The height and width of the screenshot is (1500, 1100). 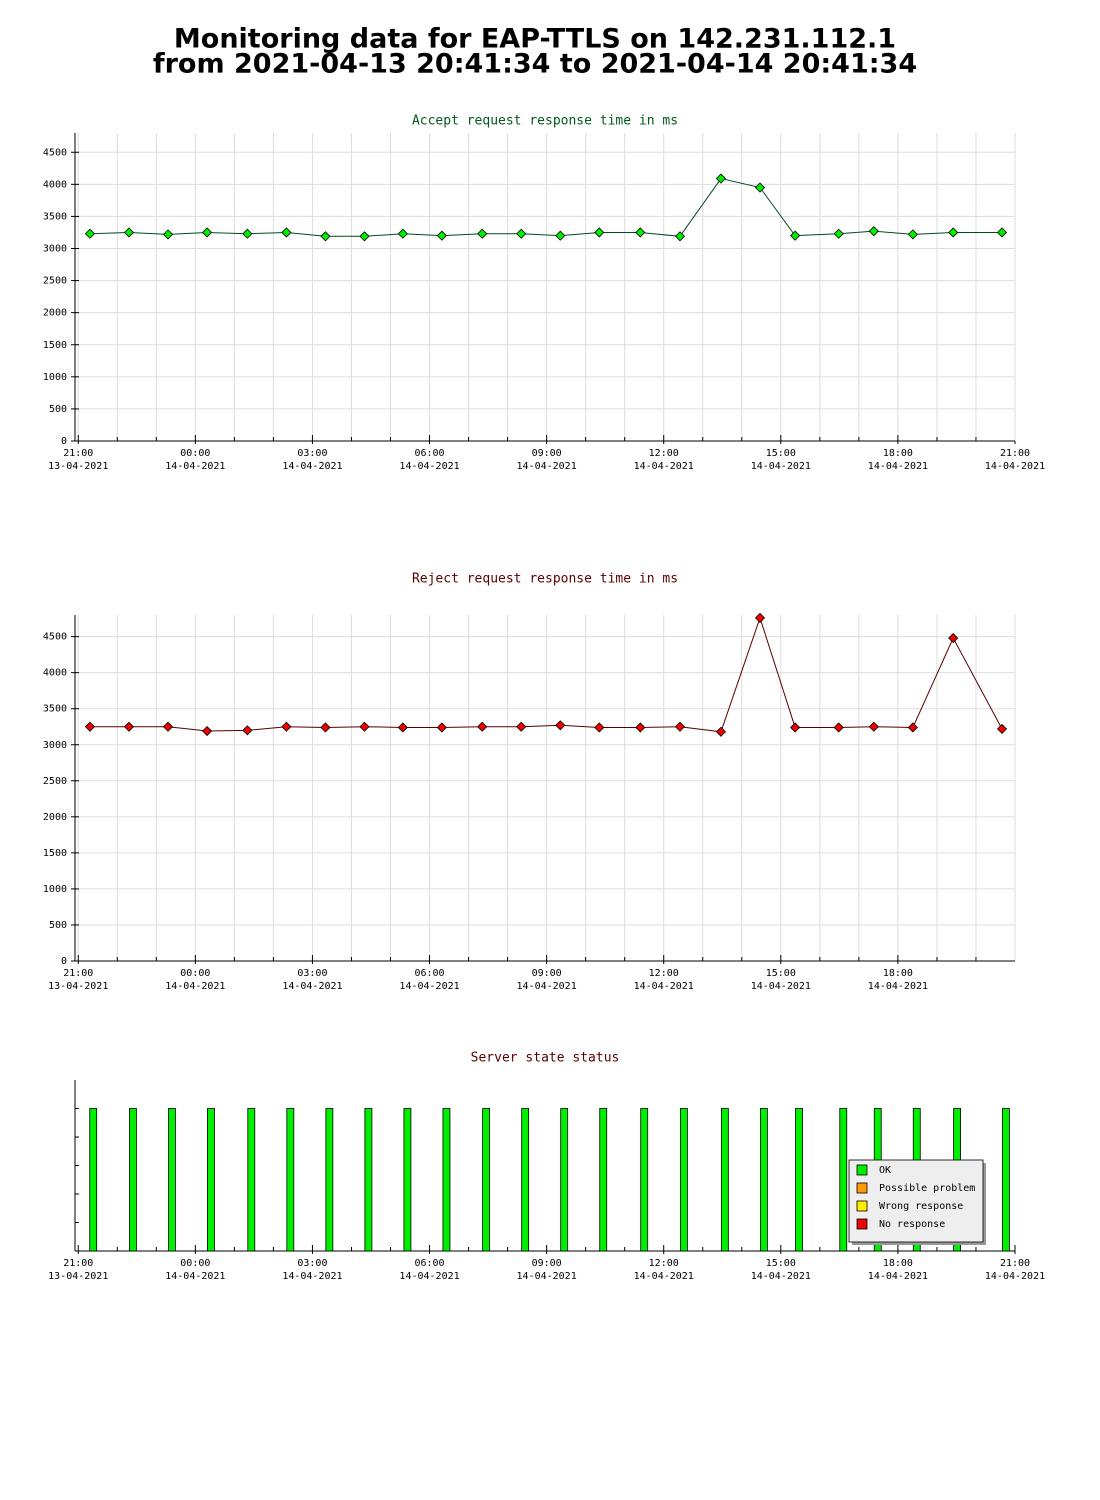 What do you see at coordinates (545, 121) in the screenshot?
I see `chart-title: Accept request response time in ms` at bounding box center [545, 121].